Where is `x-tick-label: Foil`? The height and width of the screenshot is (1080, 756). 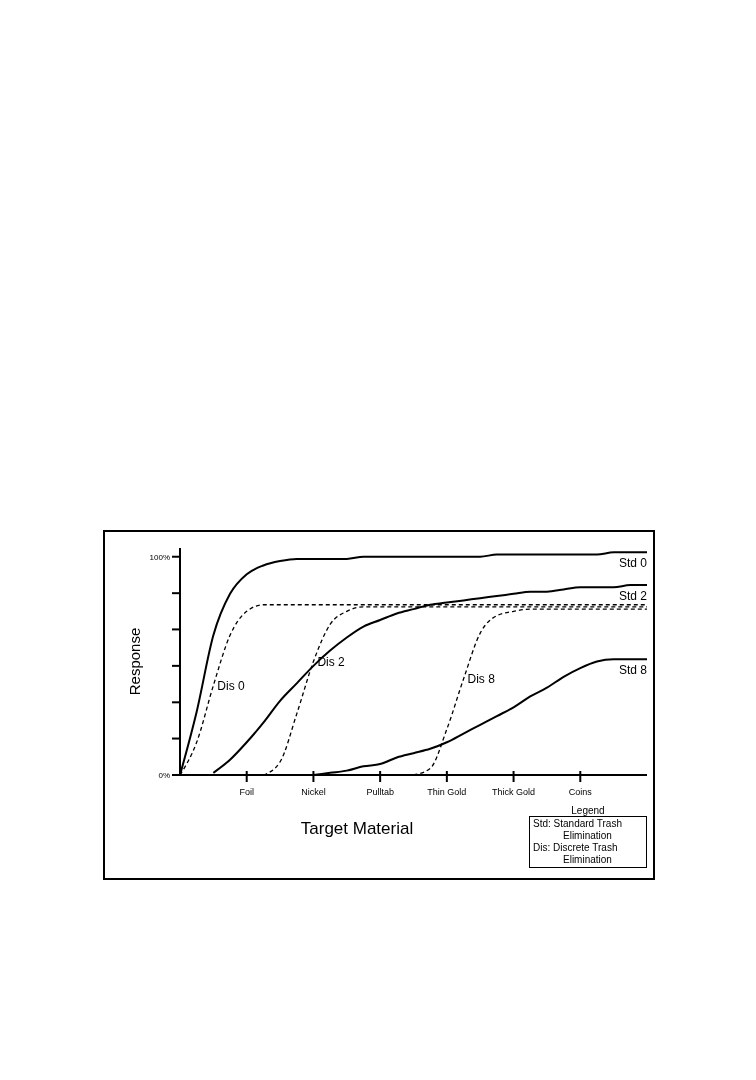 x-tick-label: Foil is located at coordinates (246, 792).